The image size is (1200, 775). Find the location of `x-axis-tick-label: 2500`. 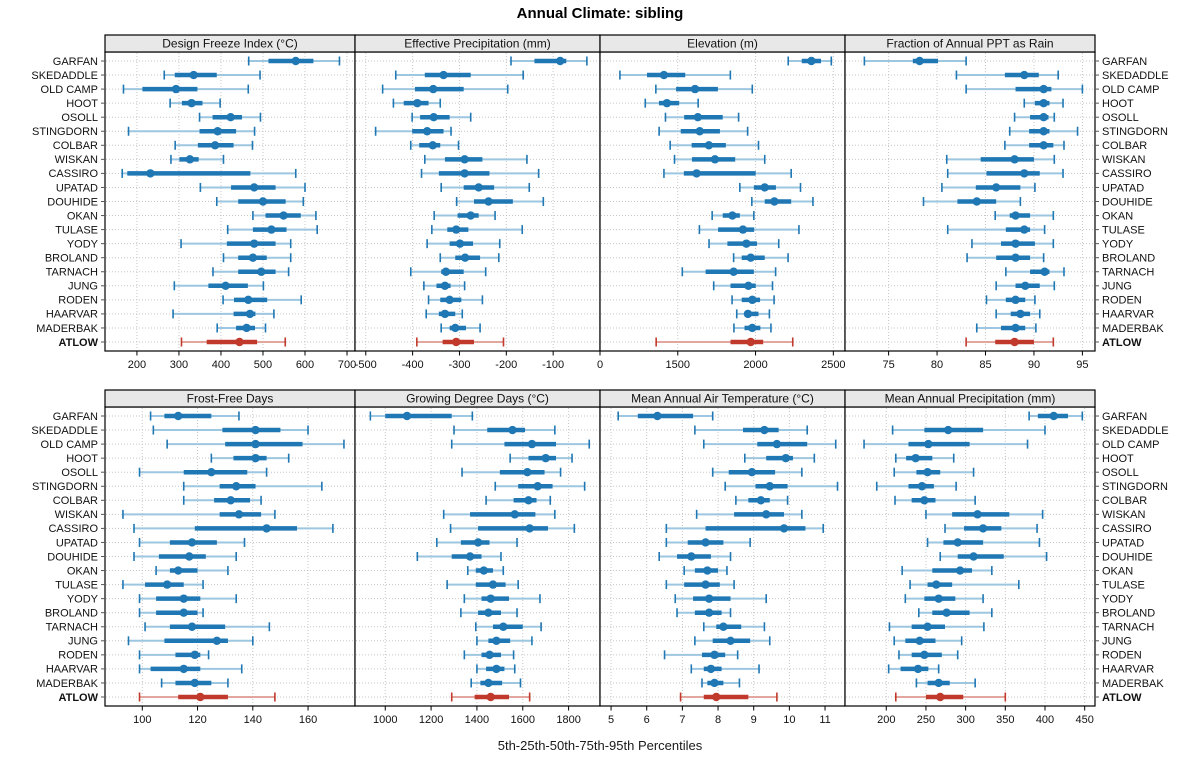

x-axis-tick-label: 2500 is located at coordinates (833, 365).